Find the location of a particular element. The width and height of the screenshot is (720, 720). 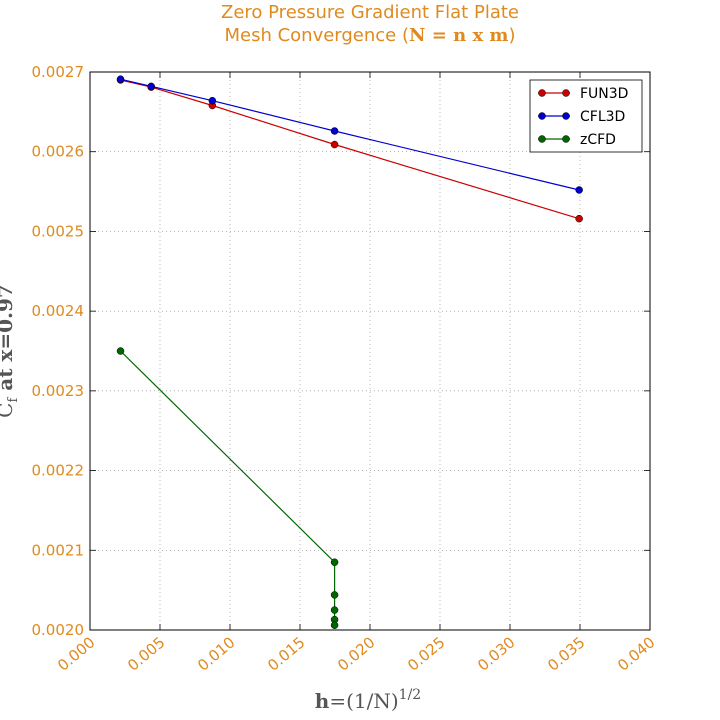

series-line-cfl3d is located at coordinates (350, 134).